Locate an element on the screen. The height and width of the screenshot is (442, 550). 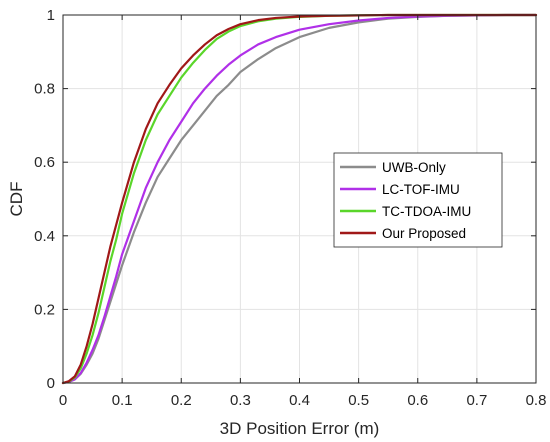
y-tick-label: 0.8 is located at coordinates (44, 89).